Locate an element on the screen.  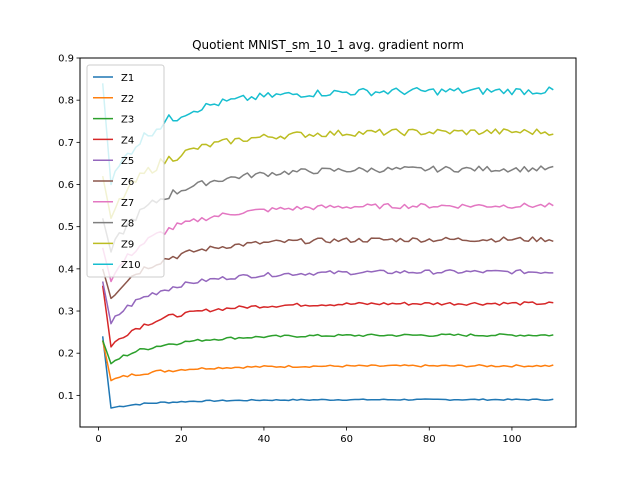
x-tick-label: 0 is located at coordinates (98, 439).